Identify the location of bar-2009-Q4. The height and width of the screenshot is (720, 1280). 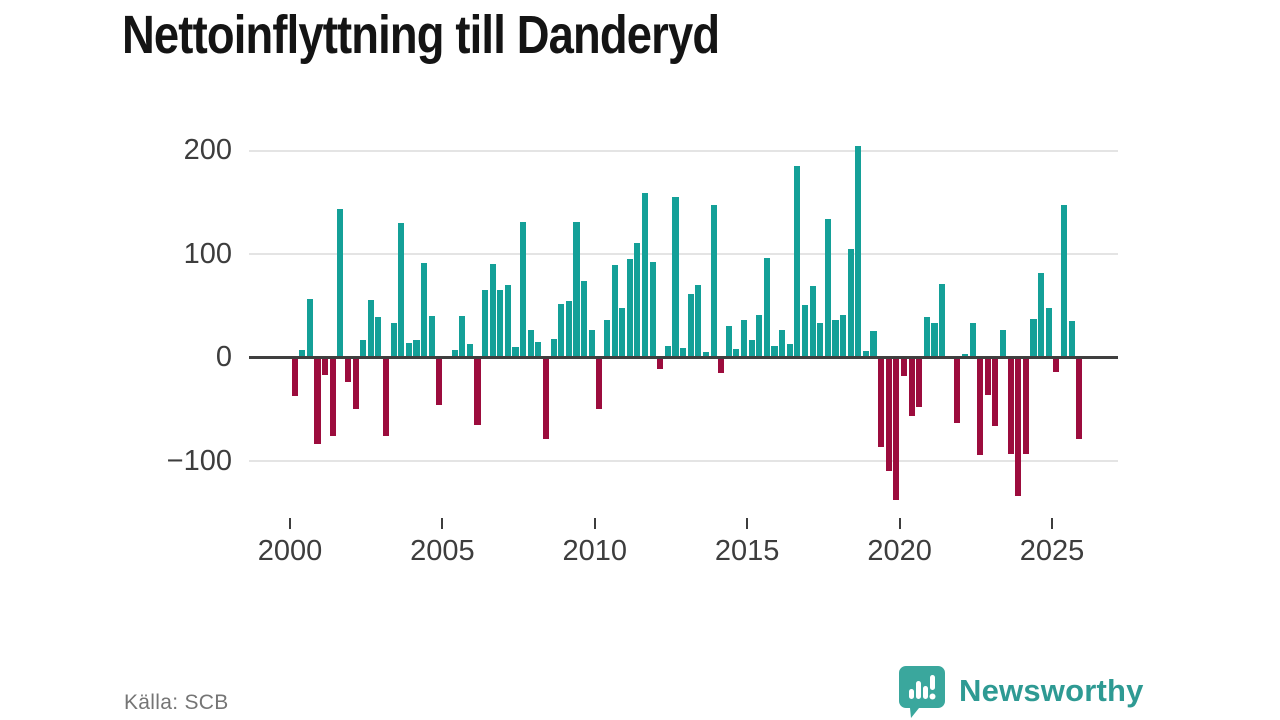
(591, 343).